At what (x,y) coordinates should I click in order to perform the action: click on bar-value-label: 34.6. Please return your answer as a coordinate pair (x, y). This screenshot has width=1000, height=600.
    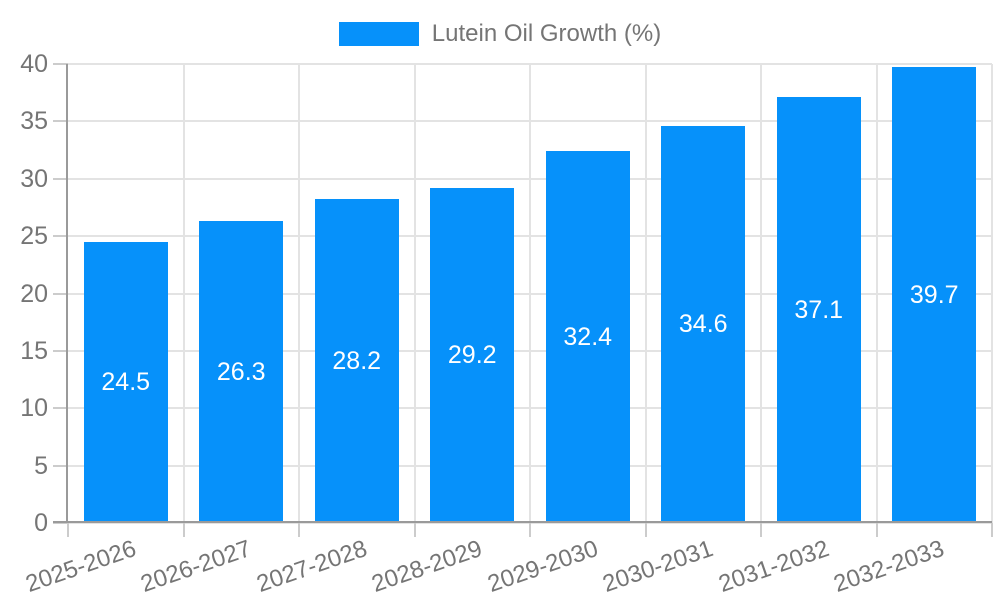
    Looking at the image, I should click on (703, 324).